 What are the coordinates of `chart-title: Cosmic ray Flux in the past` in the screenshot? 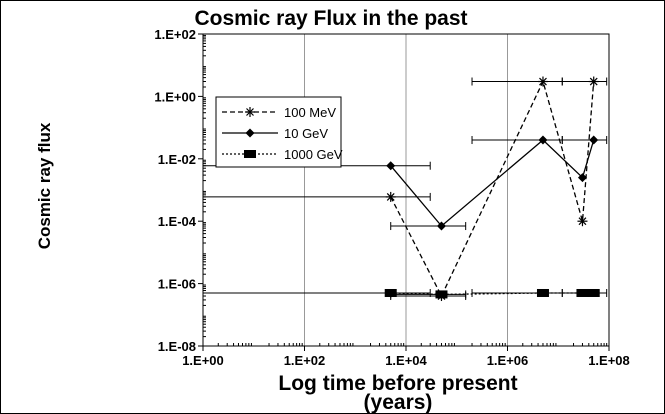 It's located at (330, 18).